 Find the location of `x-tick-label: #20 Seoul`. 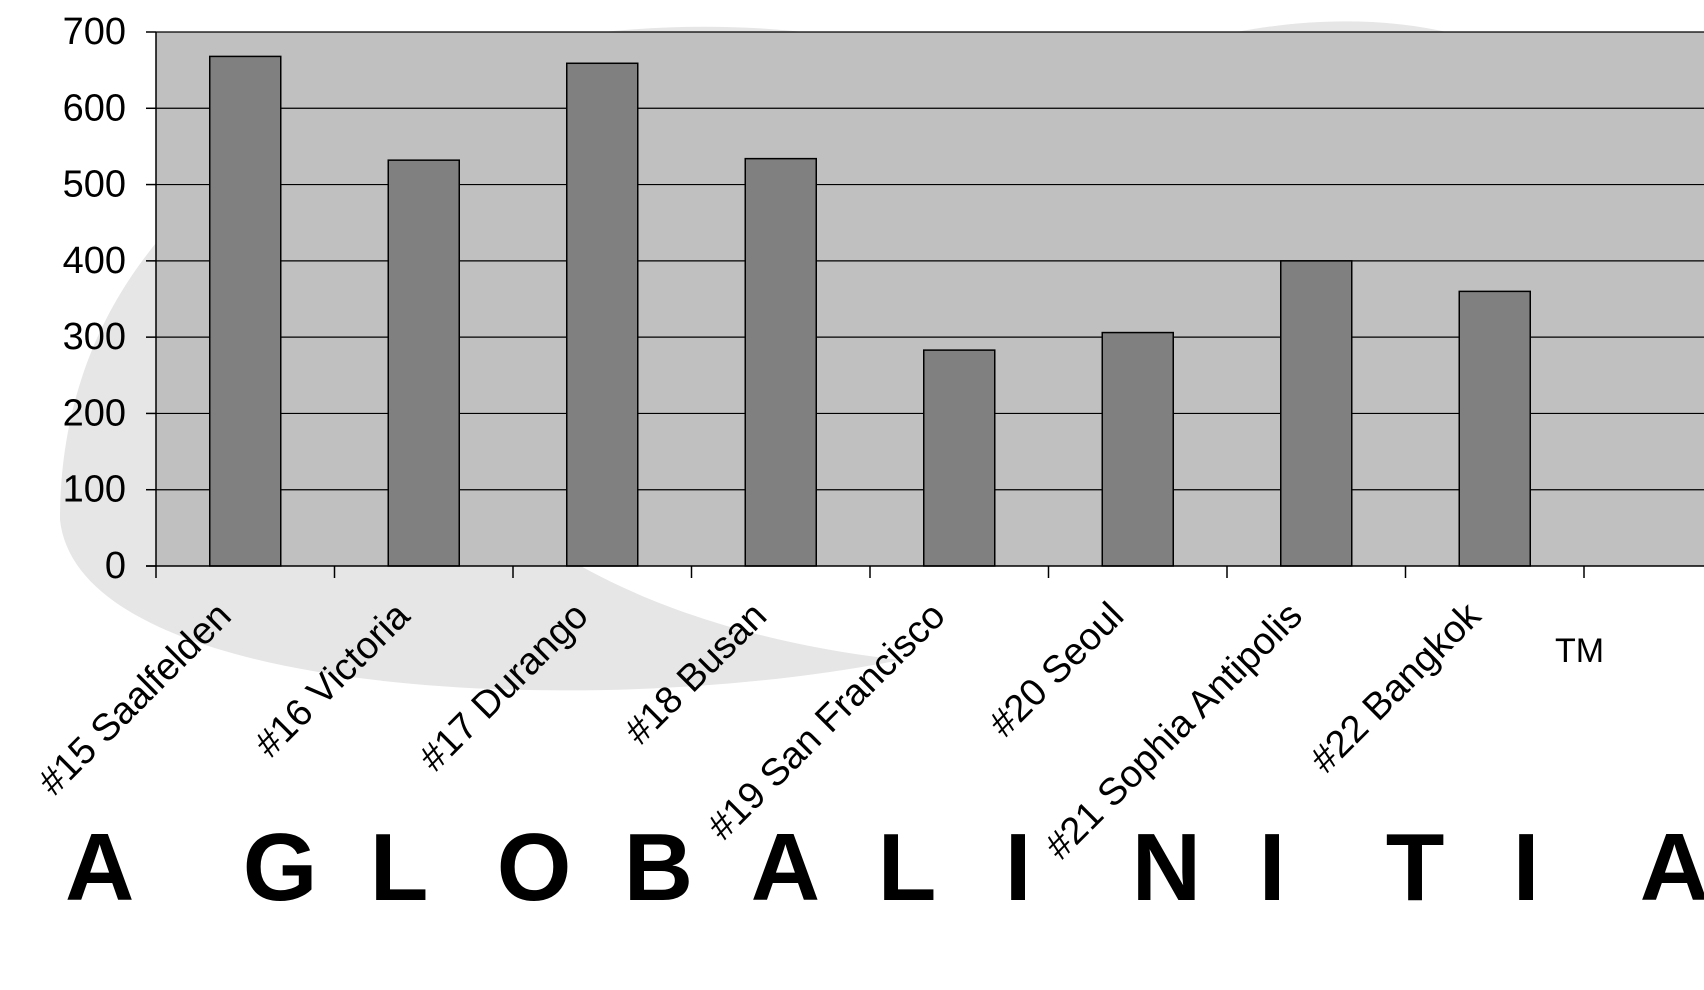

x-tick-label: #20 Seoul is located at coordinates (1056, 670).